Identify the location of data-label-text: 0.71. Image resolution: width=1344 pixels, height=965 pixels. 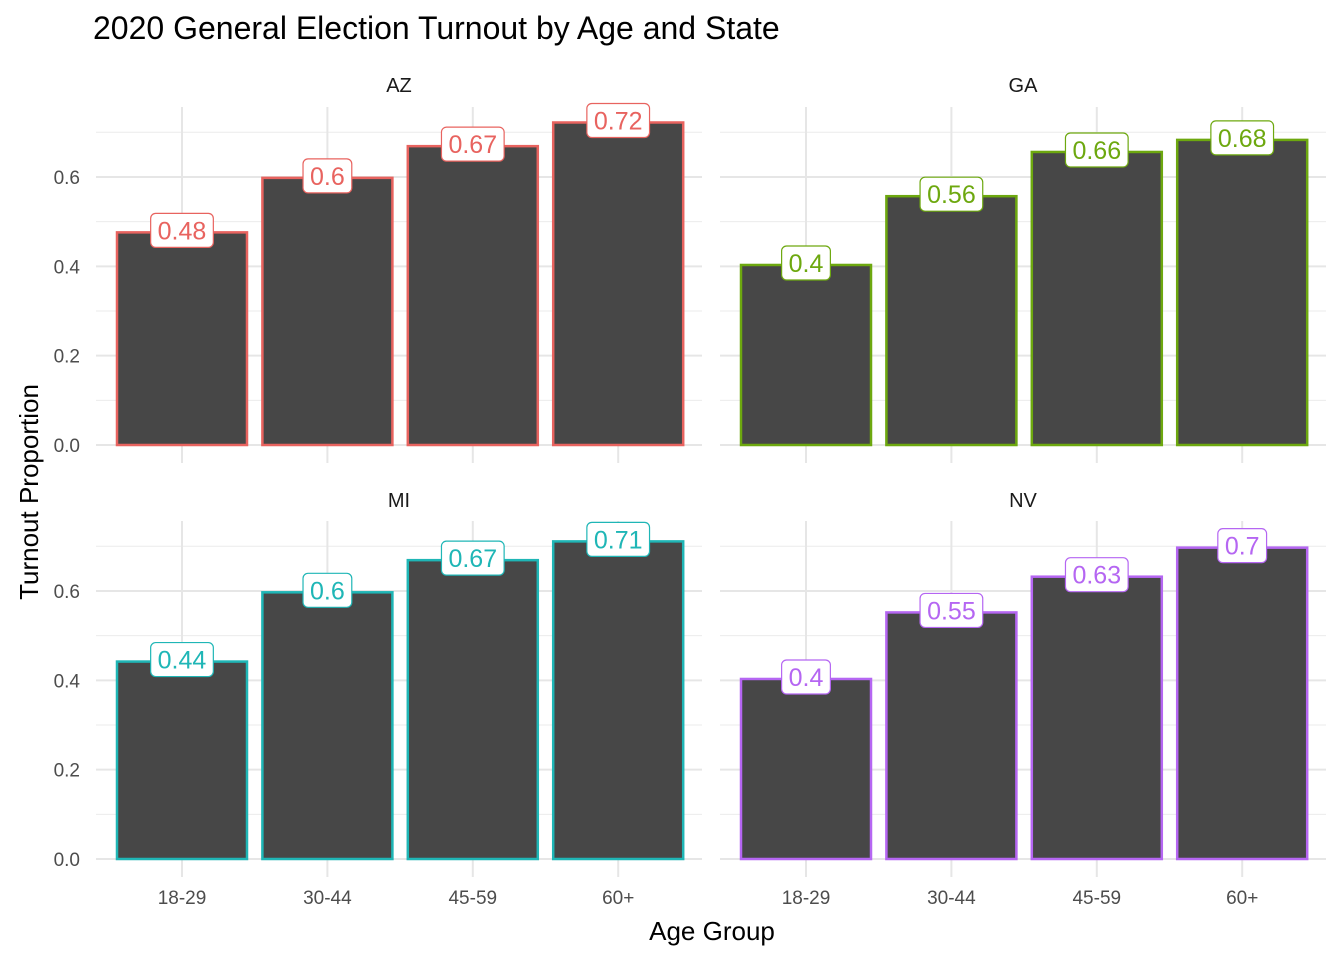
(618, 540).